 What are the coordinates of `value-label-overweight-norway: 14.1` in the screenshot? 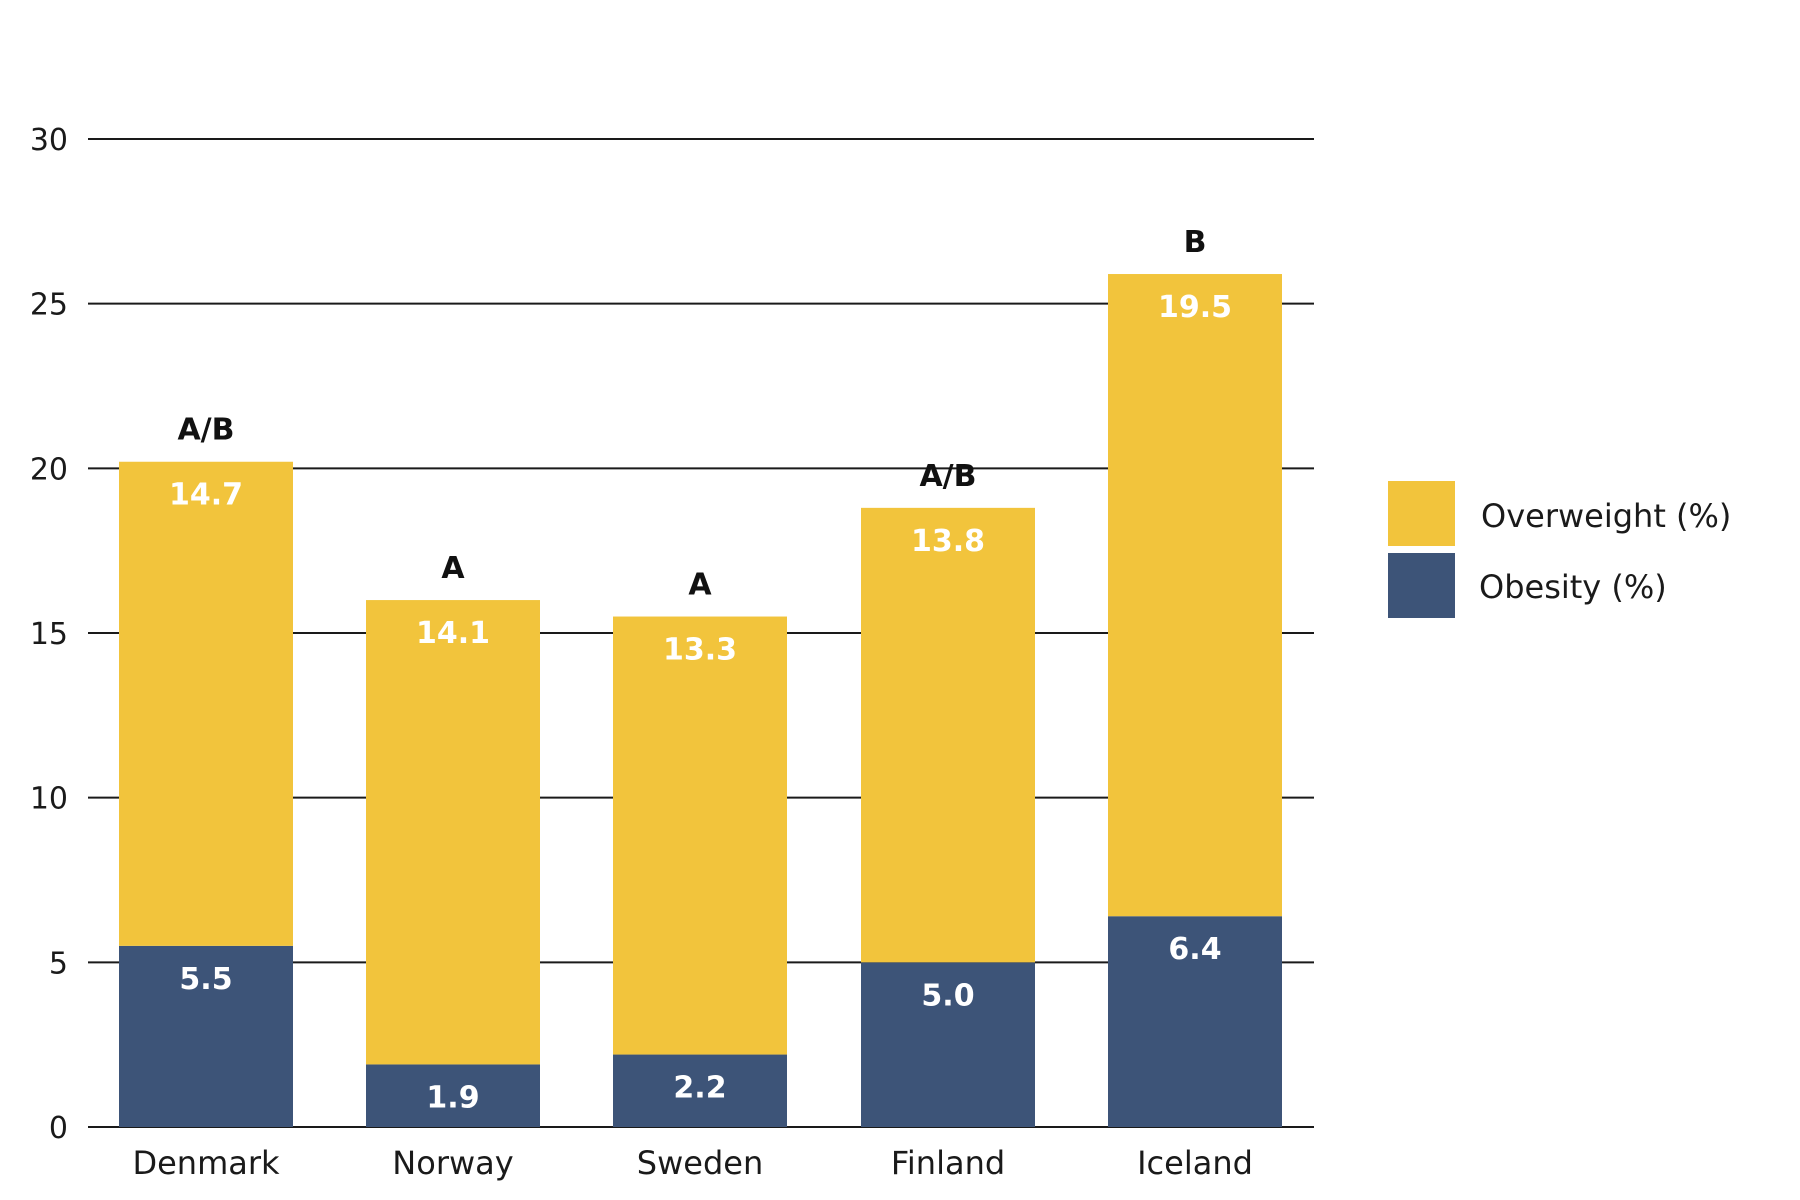 It's located at (453, 633).